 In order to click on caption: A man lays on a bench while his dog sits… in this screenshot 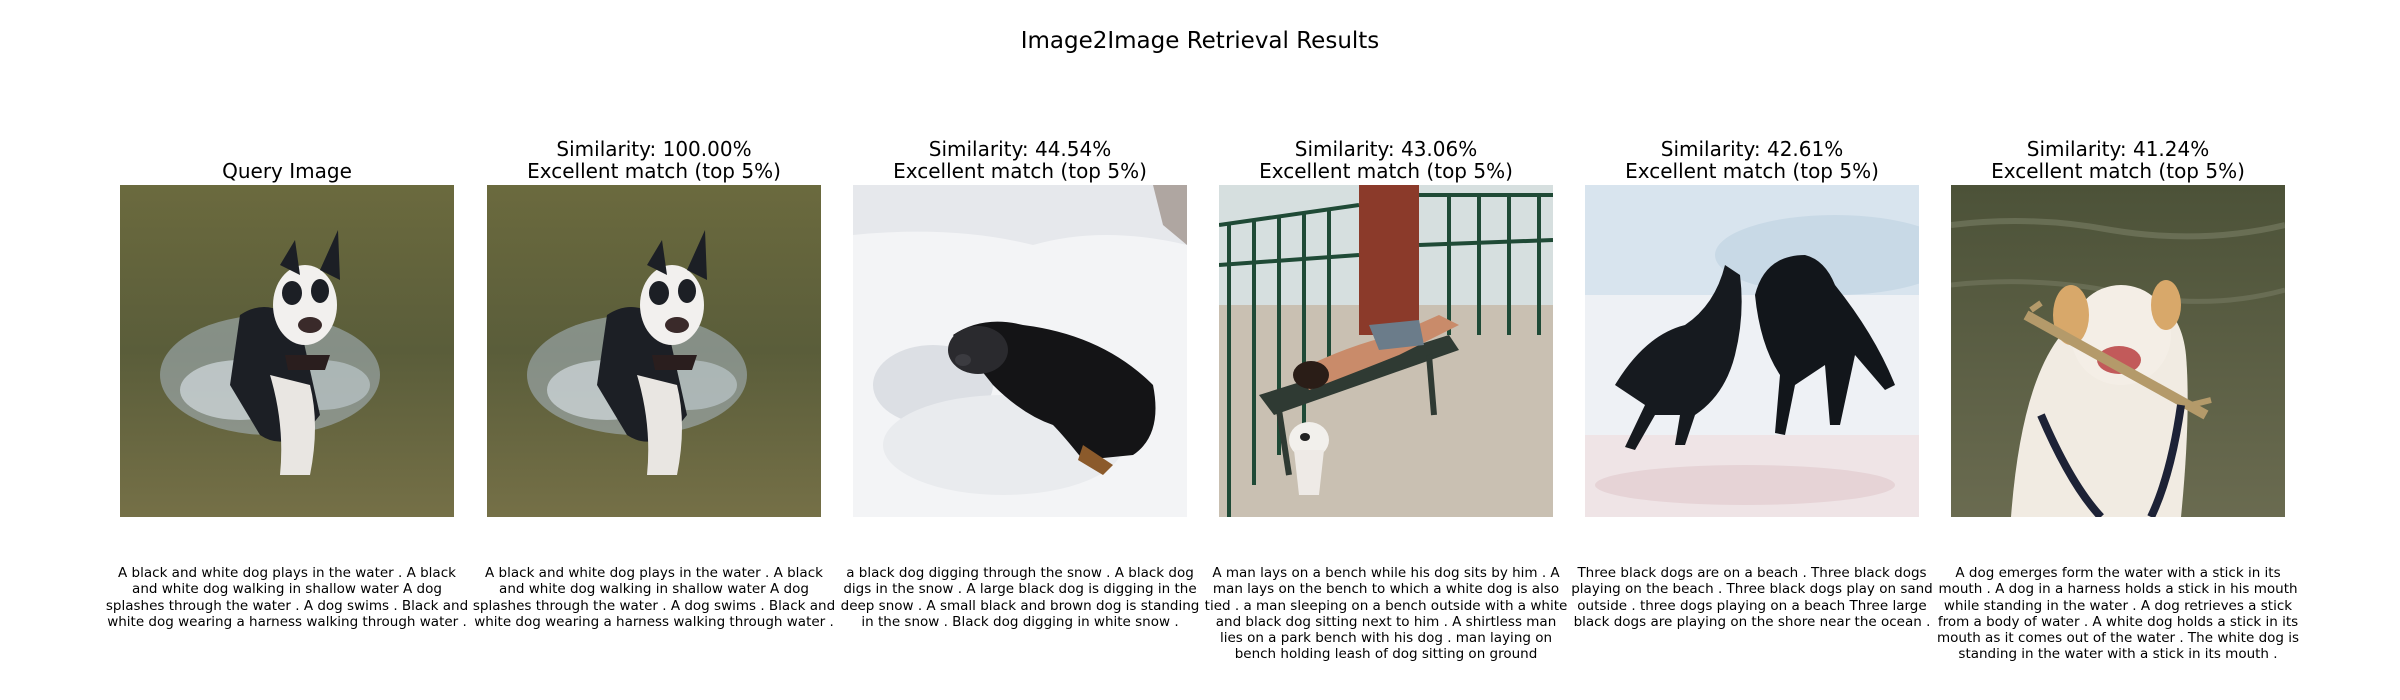, I will do `click(1386, 614)`.